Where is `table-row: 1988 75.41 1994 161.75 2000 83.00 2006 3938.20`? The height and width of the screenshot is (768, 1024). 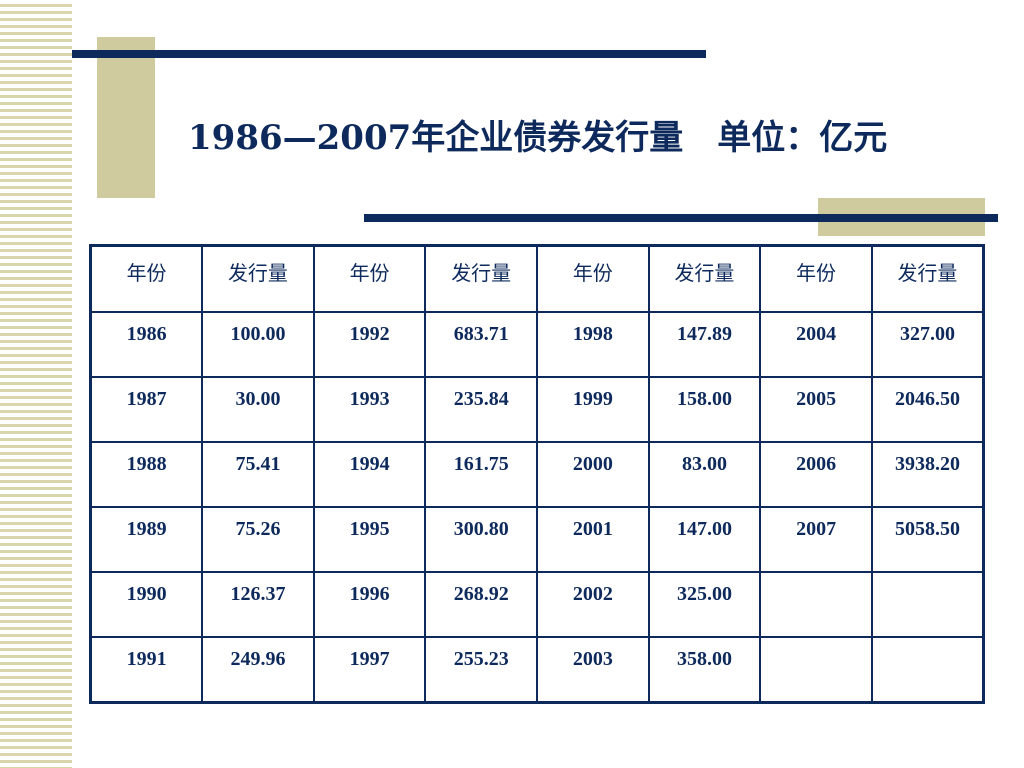 table-row: 1988 75.41 1994 161.75 2000 83.00 2006 3938.20 is located at coordinates (537, 474).